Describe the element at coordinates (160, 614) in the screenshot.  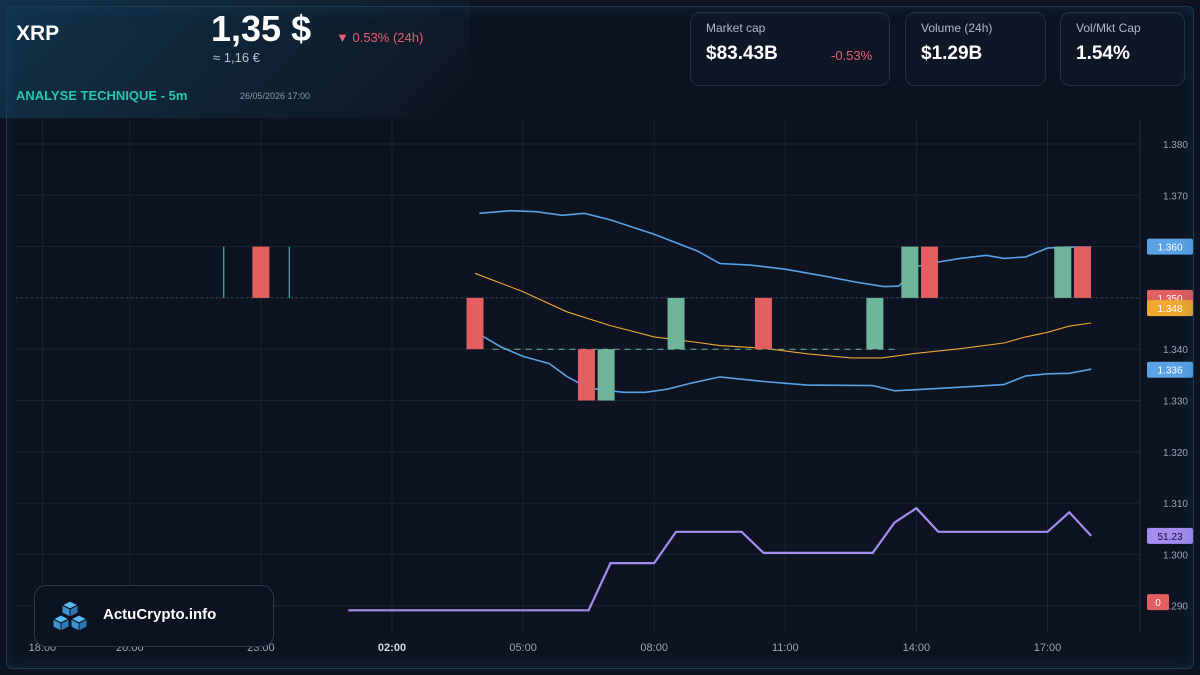
I see `brand-name: ActuCrypto.info` at that location.